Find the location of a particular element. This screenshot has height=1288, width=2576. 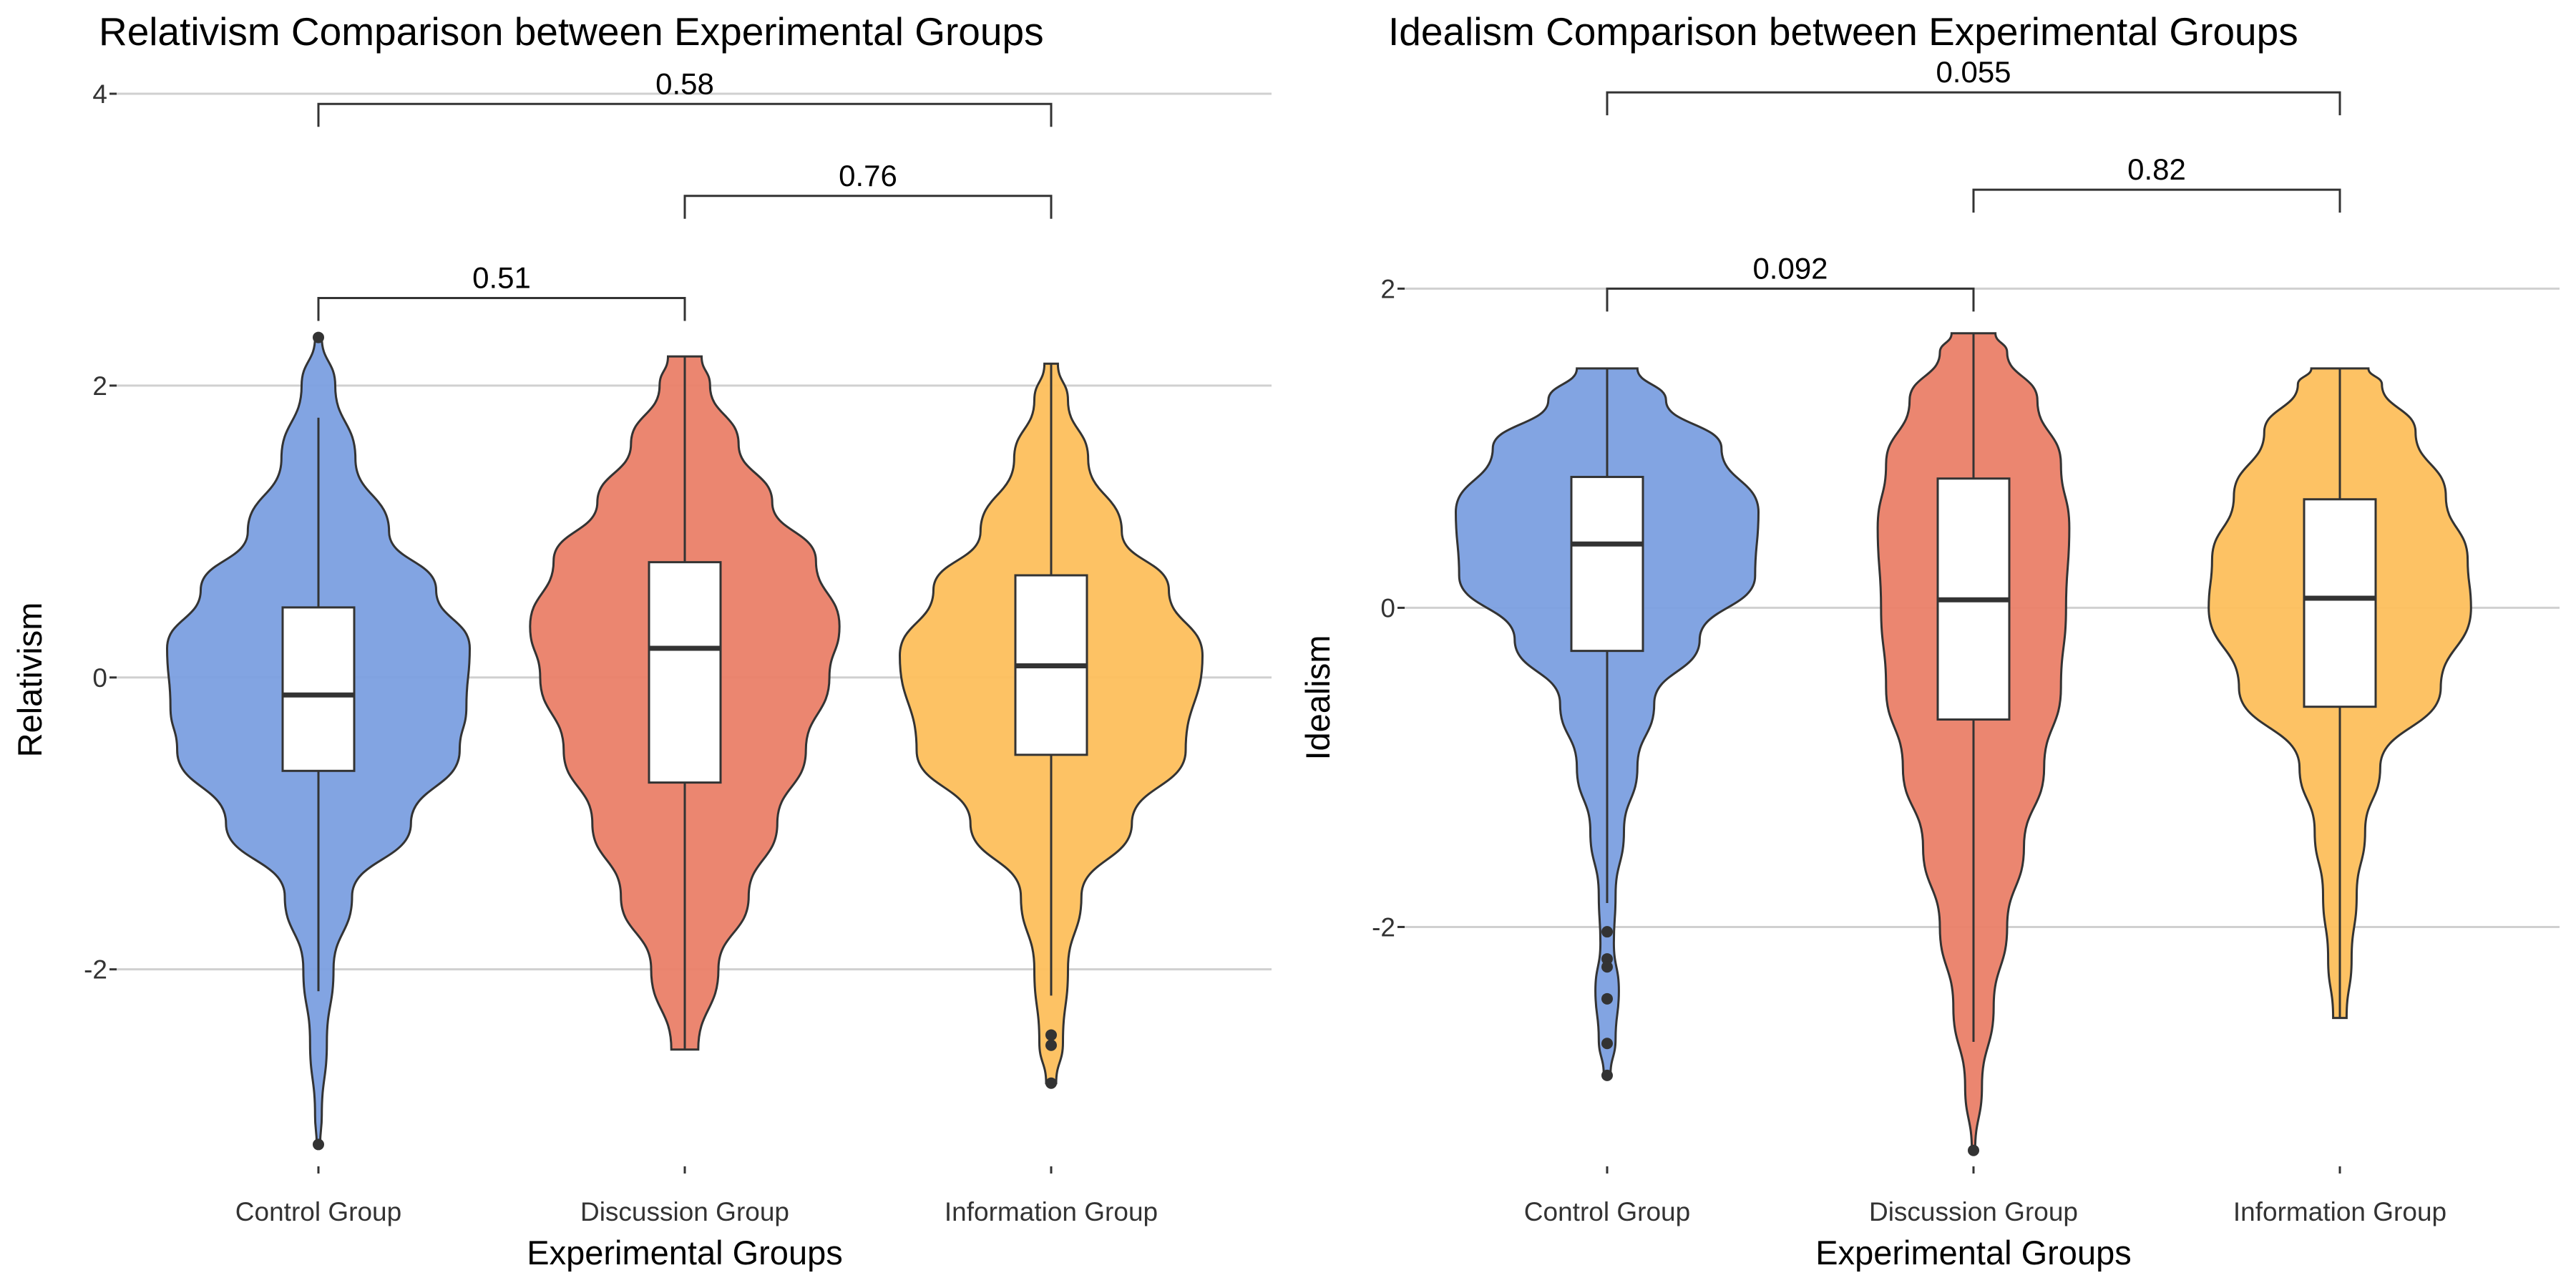

p-value-label: 0.76 is located at coordinates (868, 175).